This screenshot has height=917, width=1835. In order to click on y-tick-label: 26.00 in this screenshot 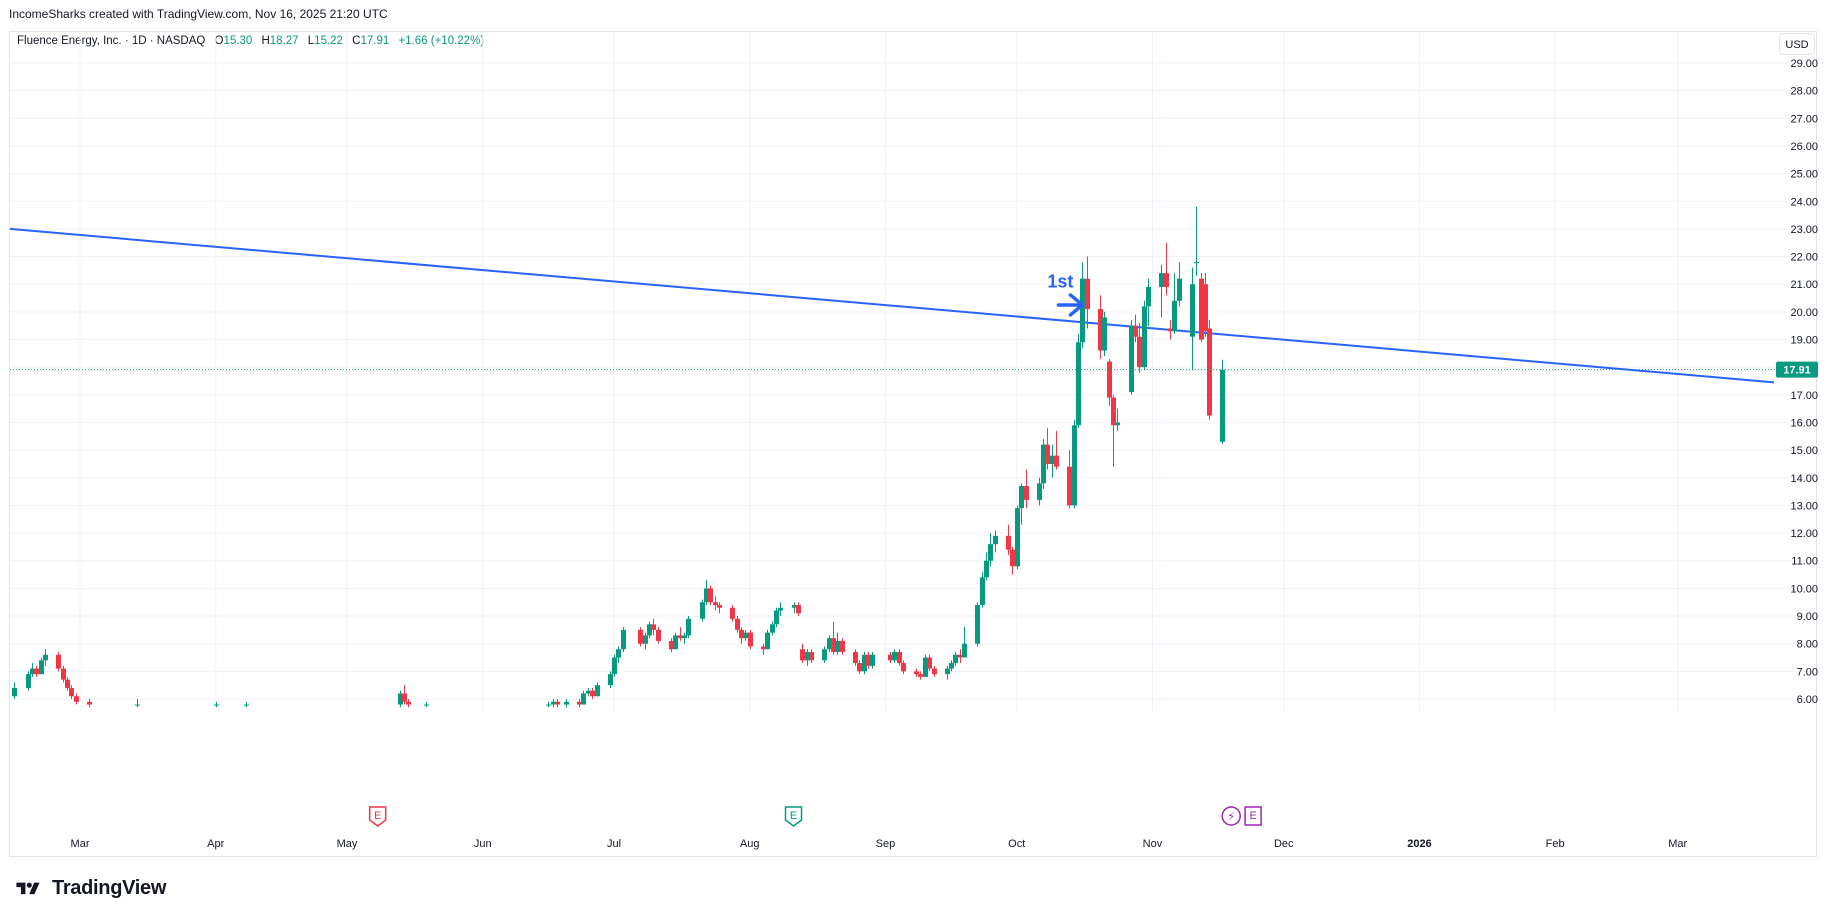, I will do `click(1804, 147)`.